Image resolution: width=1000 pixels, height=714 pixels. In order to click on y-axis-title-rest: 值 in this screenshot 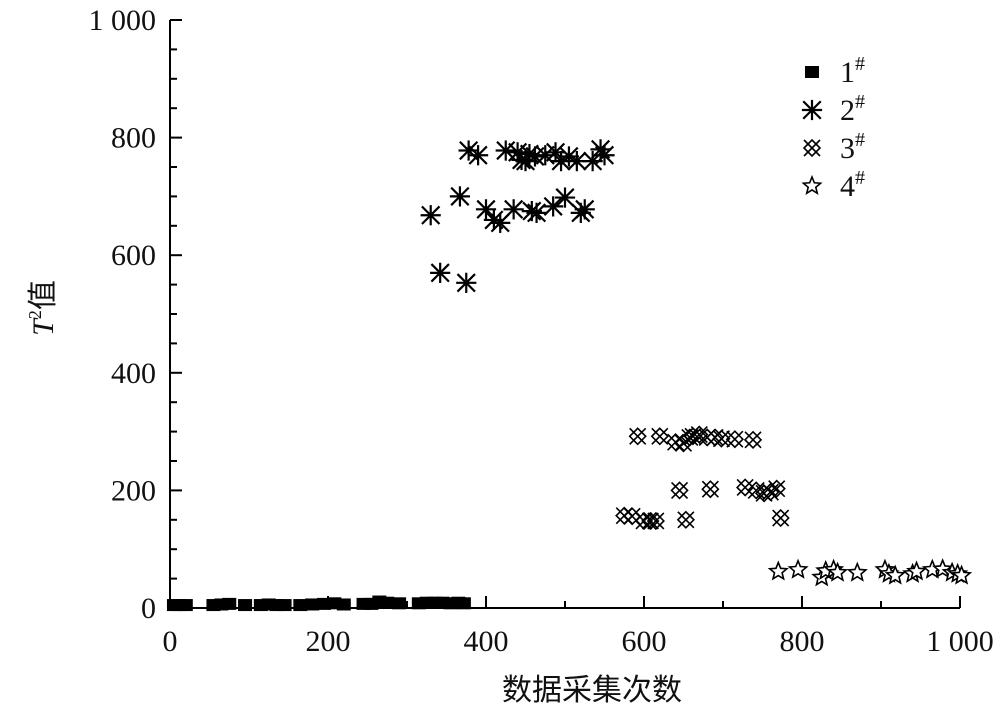, I will do `click(43, 295)`.